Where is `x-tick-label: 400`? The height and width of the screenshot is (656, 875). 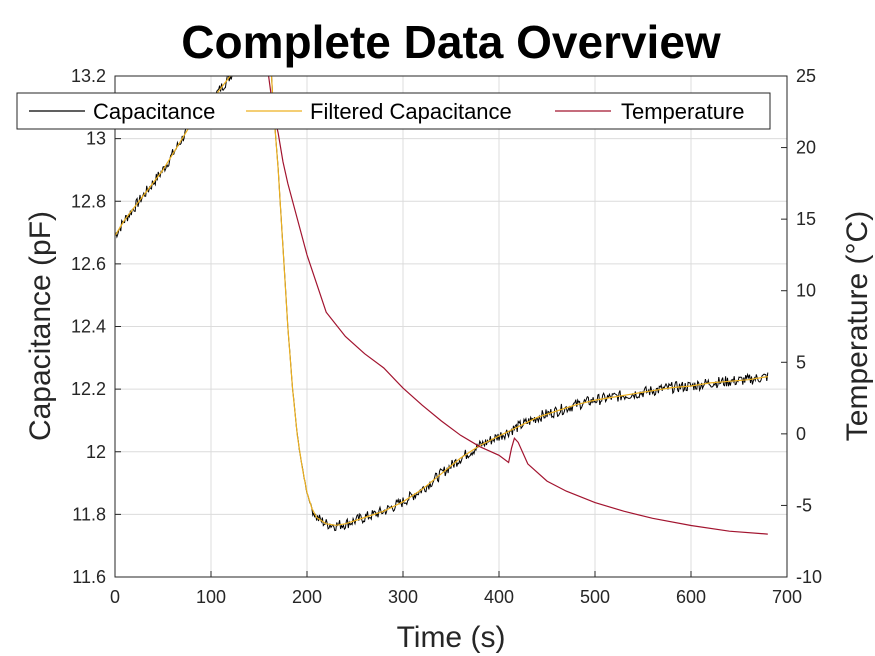 x-tick-label: 400 is located at coordinates (499, 597).